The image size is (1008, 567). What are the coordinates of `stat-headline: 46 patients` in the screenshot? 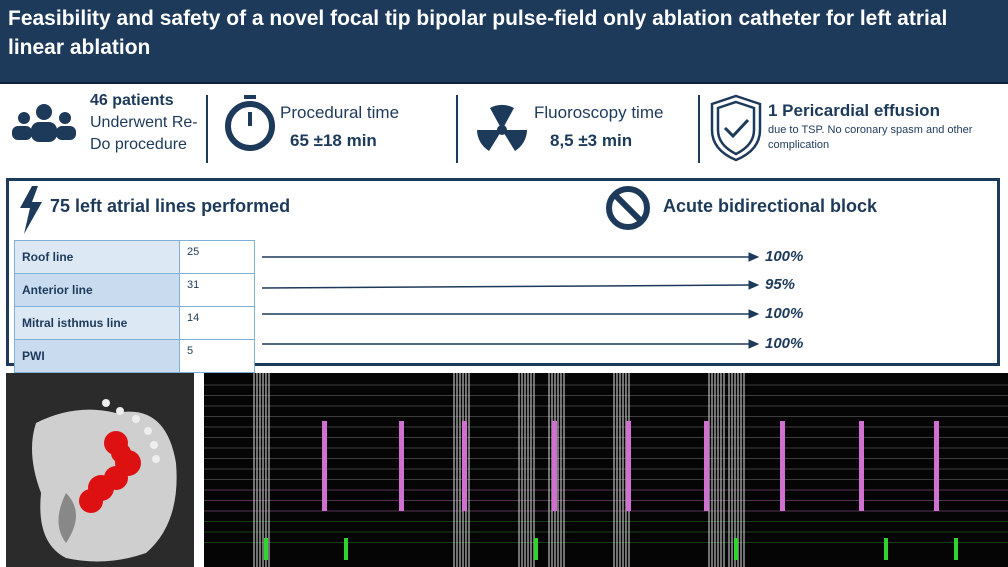 It's located at (132, 100).